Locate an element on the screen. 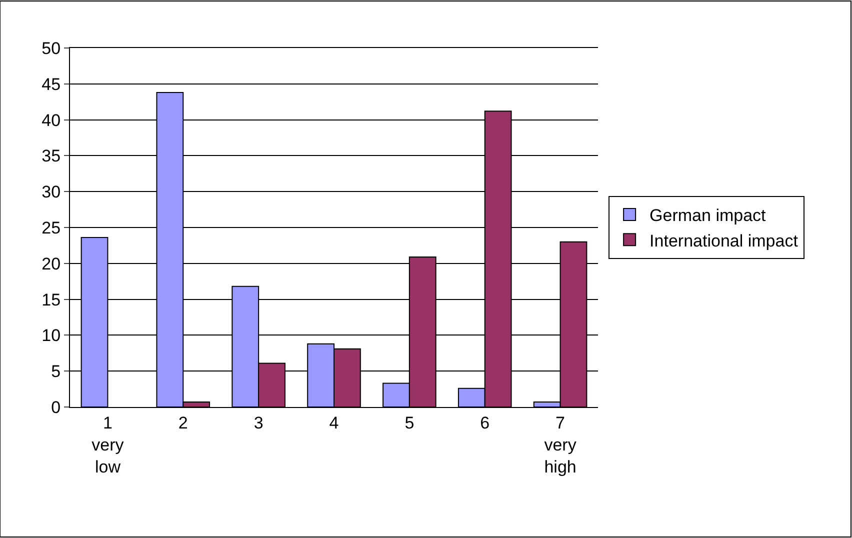 The width and height of the screenshot is (852, 538). x-tick-label: 4 is located at coordinates (334, 422).